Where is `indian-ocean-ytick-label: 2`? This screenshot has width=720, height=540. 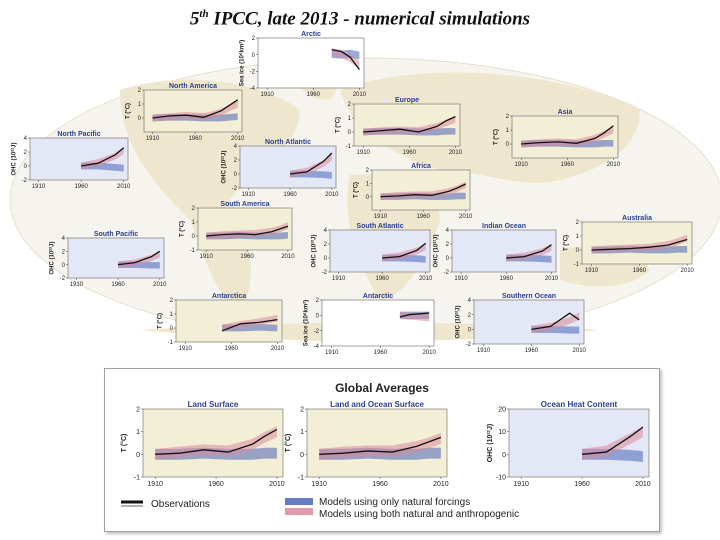 indian-ocean-ytick-label: 2 is located at coordinates (448, 245).